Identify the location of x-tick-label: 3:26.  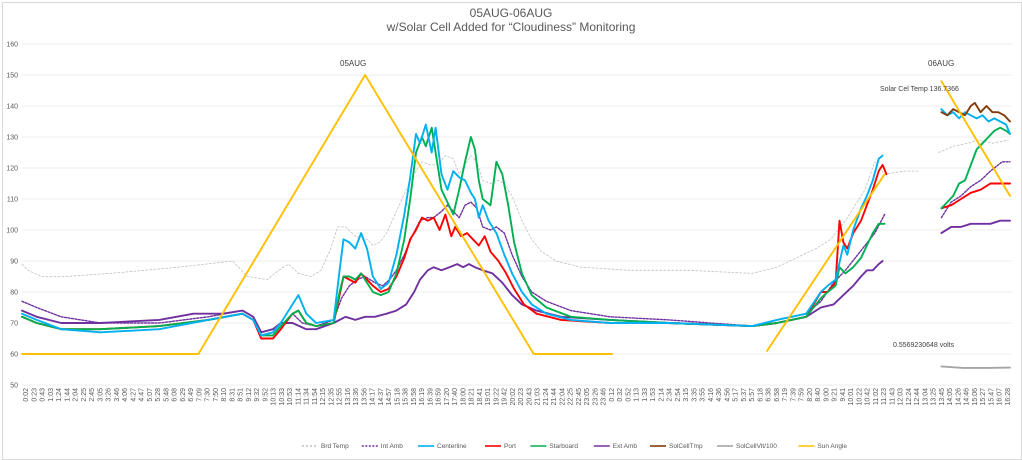
(109, 395).